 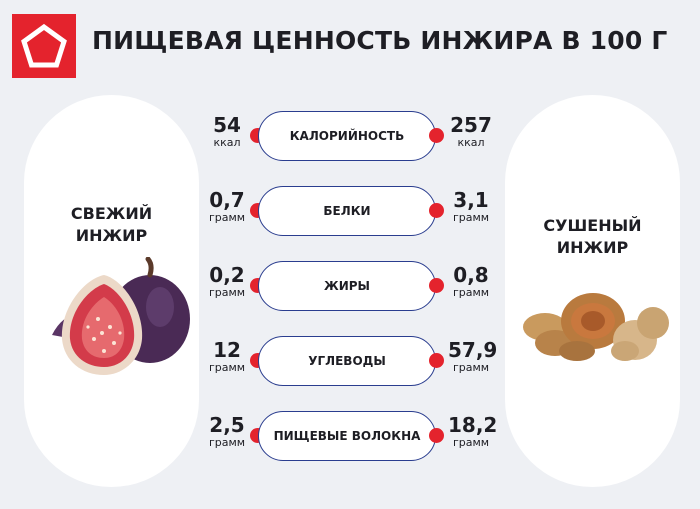 What do you see at coordinates (227, 125) in the screenshot?
I see `fresh-number: 54` at bounding box center [227, 125].